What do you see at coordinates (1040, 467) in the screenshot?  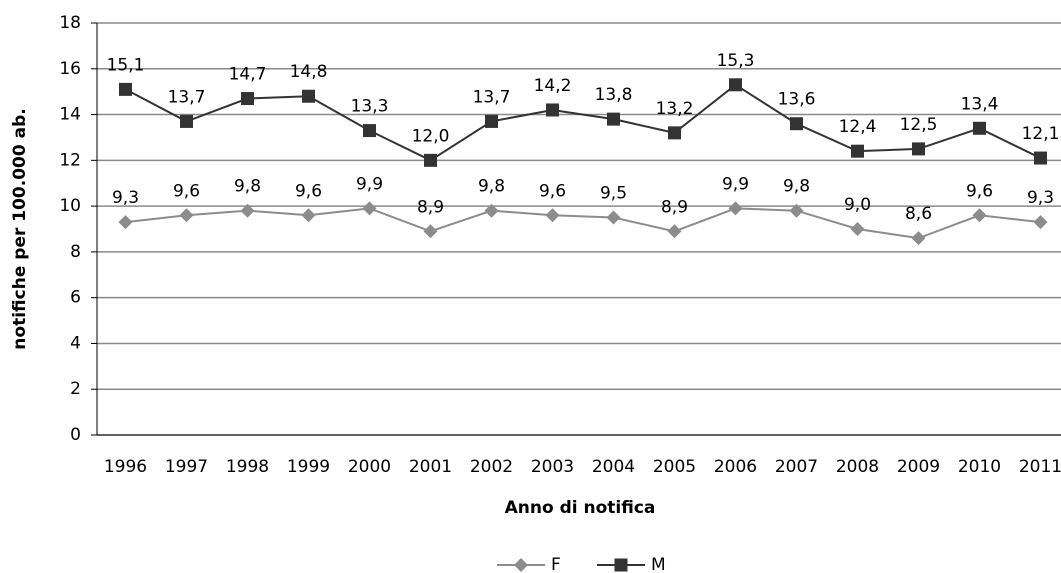 I see `x-tick-label: 2011` at bounding box center [1040, 467].